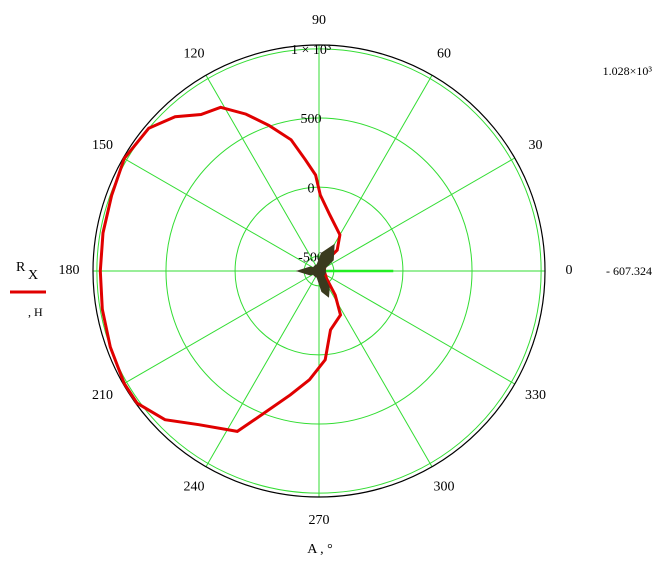 Image resolution: width=664 pixels, height=568 pixels. What do you see at coordinates (21, 267) in the screenshot?
I see `legend-label: R` at bounding box center [21, 267].